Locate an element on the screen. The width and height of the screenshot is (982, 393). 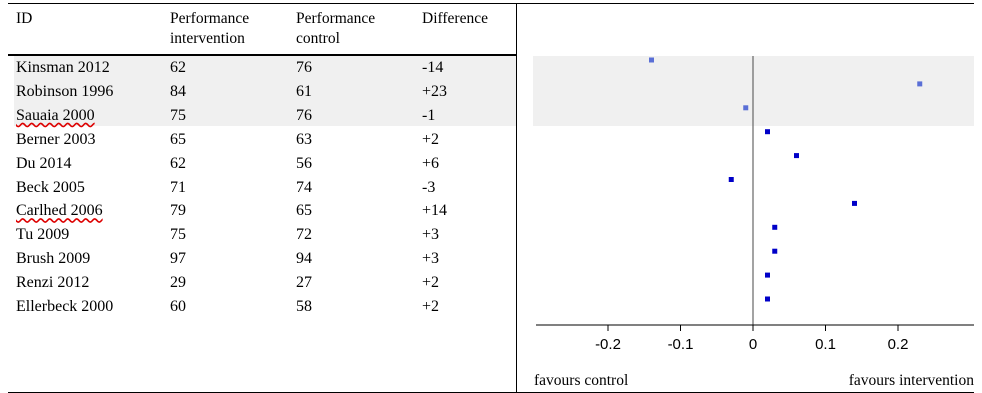
cell-control: 94 is located at coordinates (304, 259).